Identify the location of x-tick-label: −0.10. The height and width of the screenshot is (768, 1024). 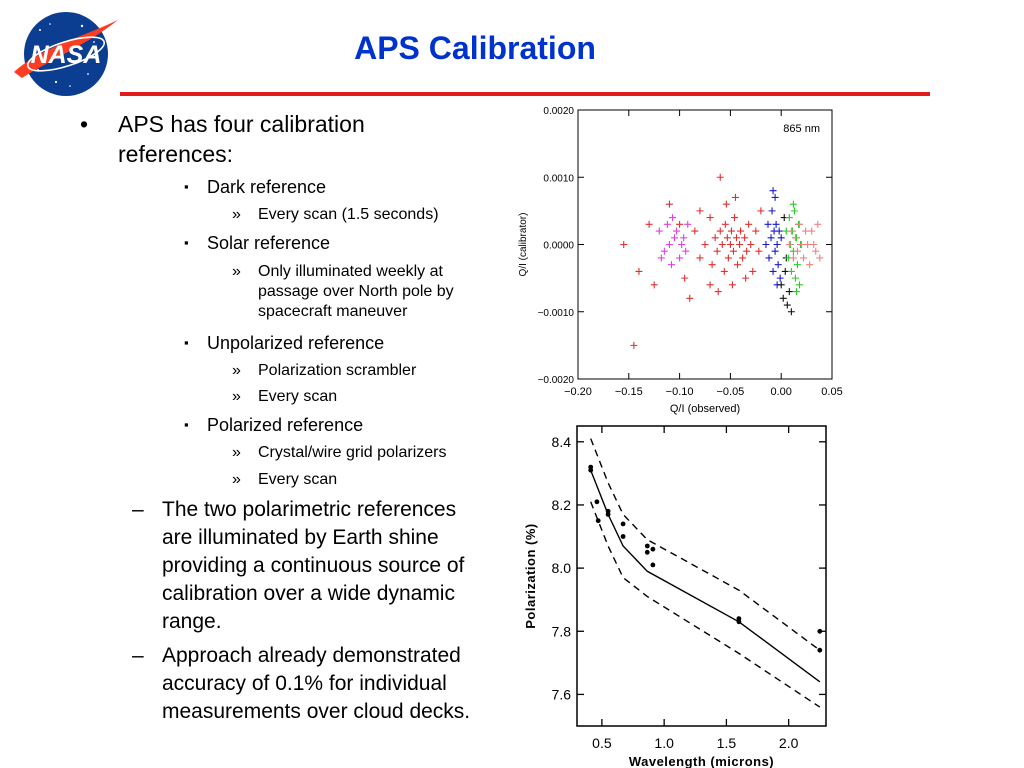
(680, 392).